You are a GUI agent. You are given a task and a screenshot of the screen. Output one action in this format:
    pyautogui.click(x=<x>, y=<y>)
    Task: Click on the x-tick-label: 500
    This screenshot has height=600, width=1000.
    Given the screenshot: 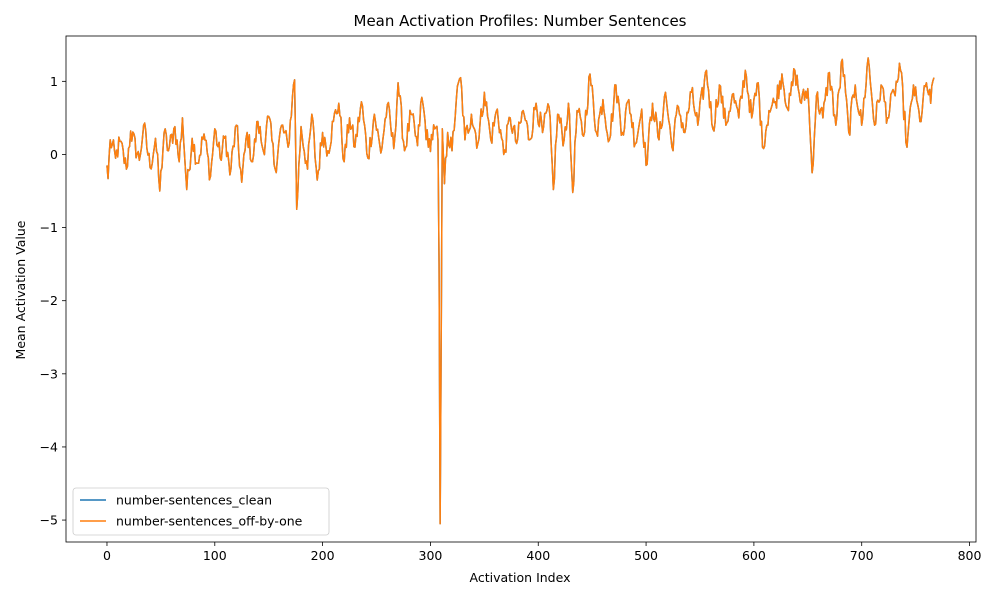 What is the action you would take?
    pyautogui.click(x=646, y=555)
    